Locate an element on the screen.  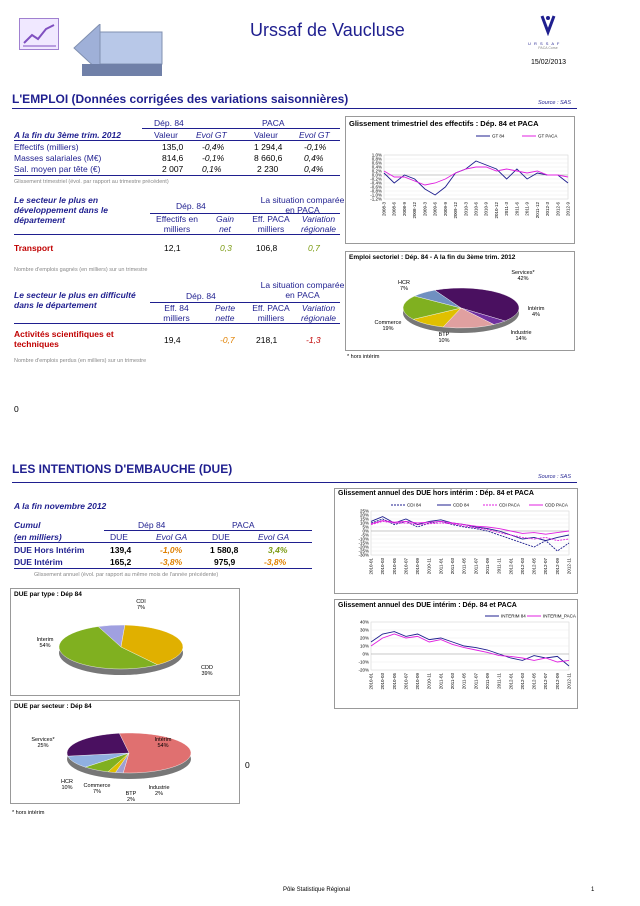
slice-label: BTP is located at coordinates (131, 794).